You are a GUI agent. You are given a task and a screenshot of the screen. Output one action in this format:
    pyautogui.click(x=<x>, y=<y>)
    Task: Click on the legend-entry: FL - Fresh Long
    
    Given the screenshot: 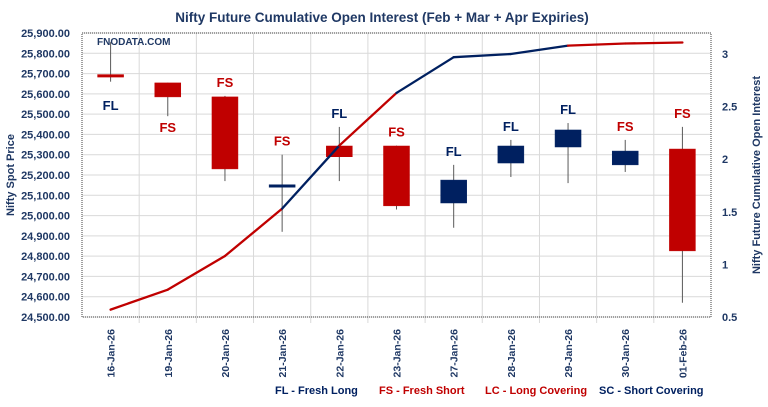 What is the action you would take?
    pyautogui.click(x=316, y=391)
    